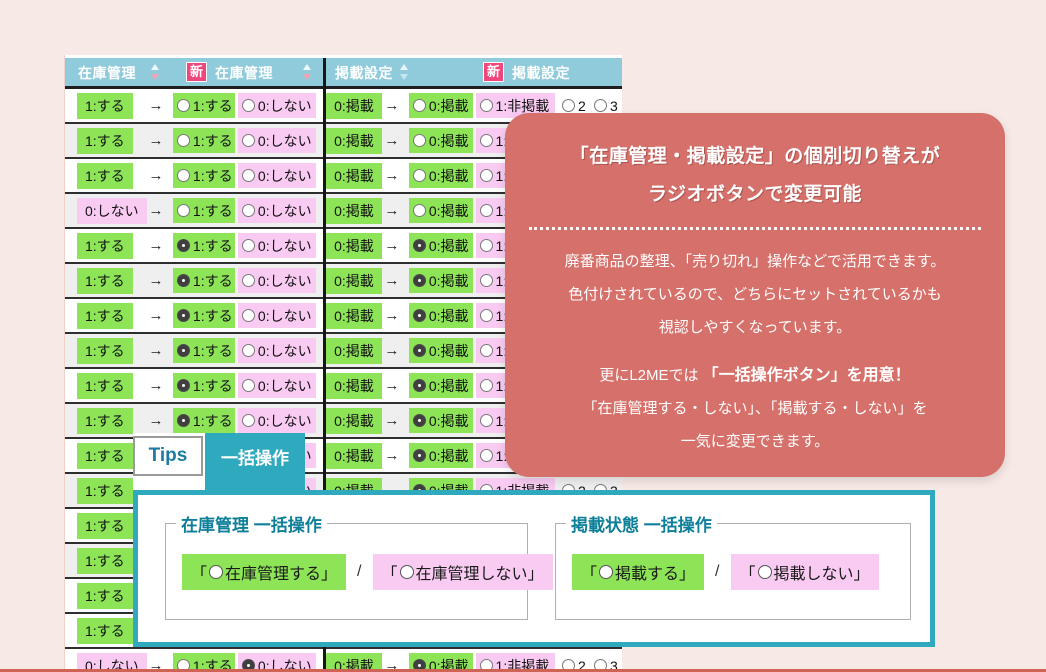 This screenshot has height=672, width=1046. What do you see at coordinates (354, 315) in the screenshot?
I see `publish-current-value: 0:掲載` at bounding box center [354, 315].